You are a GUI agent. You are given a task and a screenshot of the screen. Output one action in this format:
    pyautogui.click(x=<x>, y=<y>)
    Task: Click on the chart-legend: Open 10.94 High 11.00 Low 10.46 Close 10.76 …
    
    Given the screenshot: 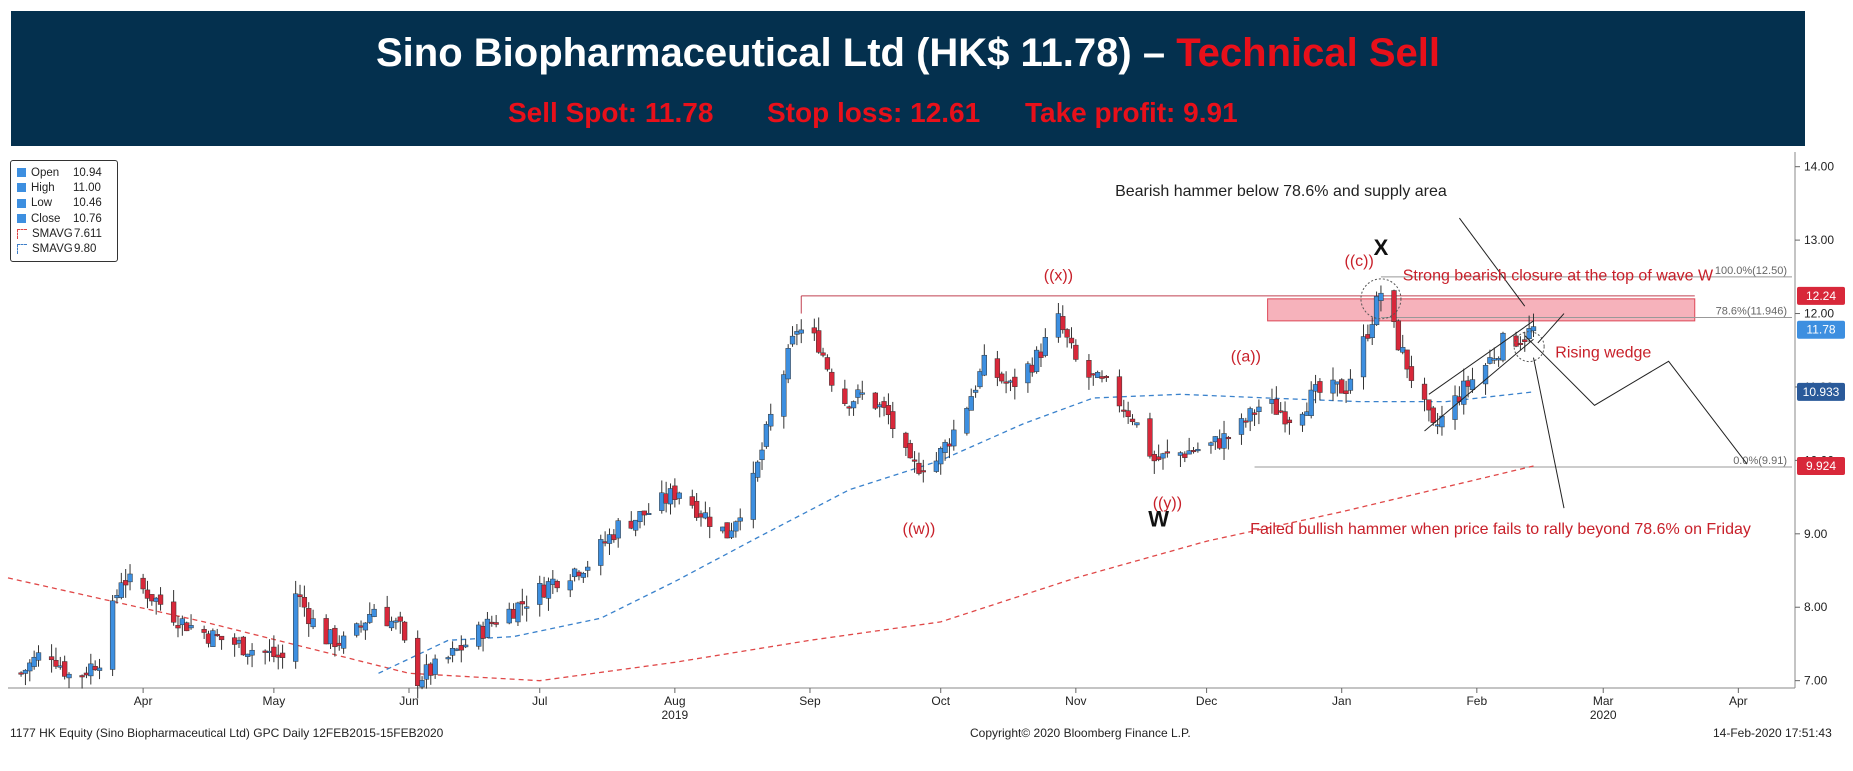 What is the action you would take?
    pyautogui.click(x=64, y=211)
    